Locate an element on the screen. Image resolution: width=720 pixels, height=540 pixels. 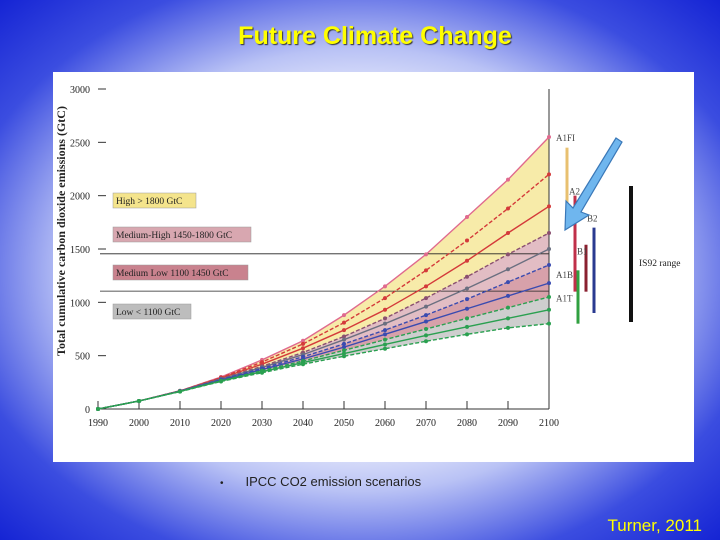
band-label: High > 1800 GtC is located at coordinates (149, 202).